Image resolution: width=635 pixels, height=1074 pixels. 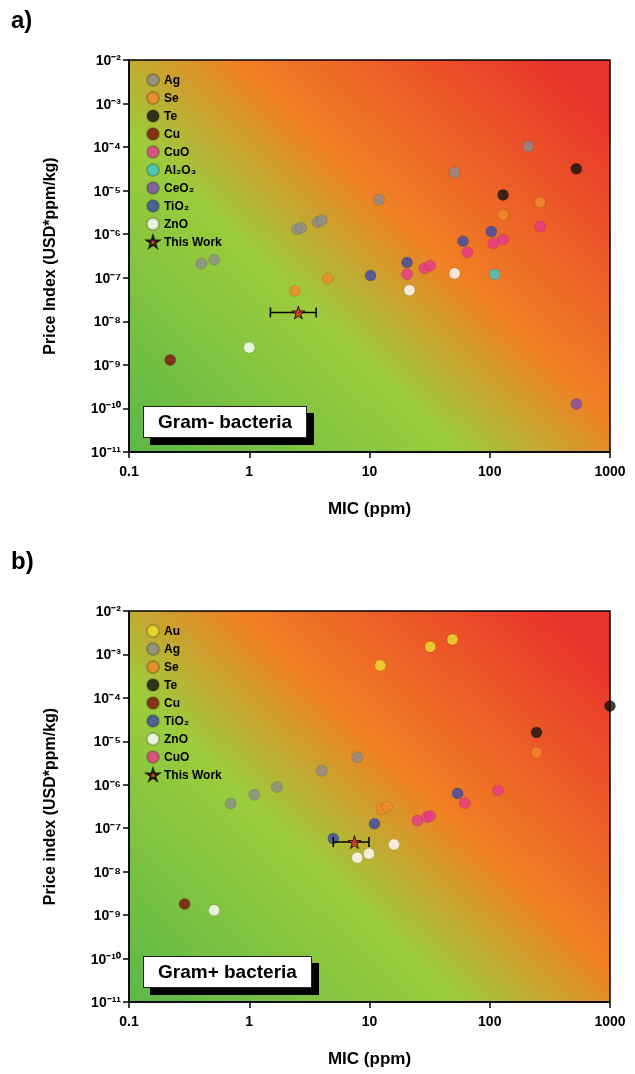 I want to click on chart-title: a), so click(x=22, y=19).